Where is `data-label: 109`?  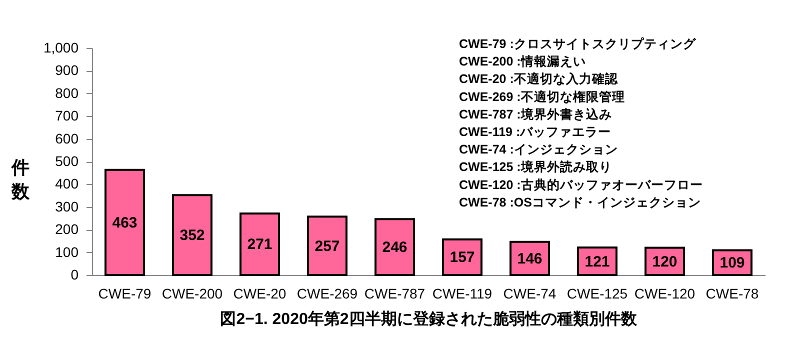
data-label: 109 is located at coordinates (732, 263).